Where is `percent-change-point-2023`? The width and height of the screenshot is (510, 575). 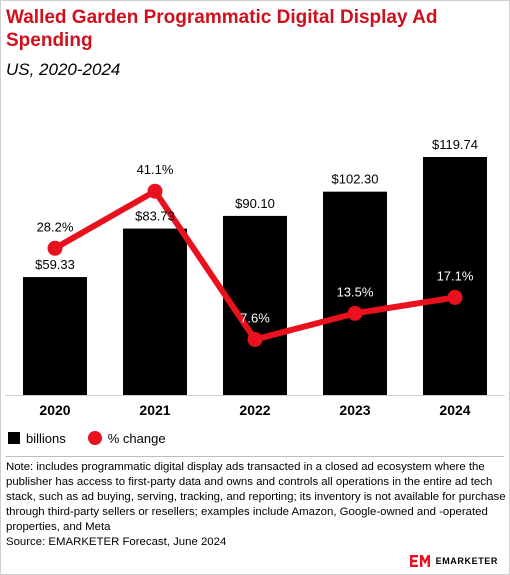
percent-change-point-2023 is located at coordinates (355, 313).